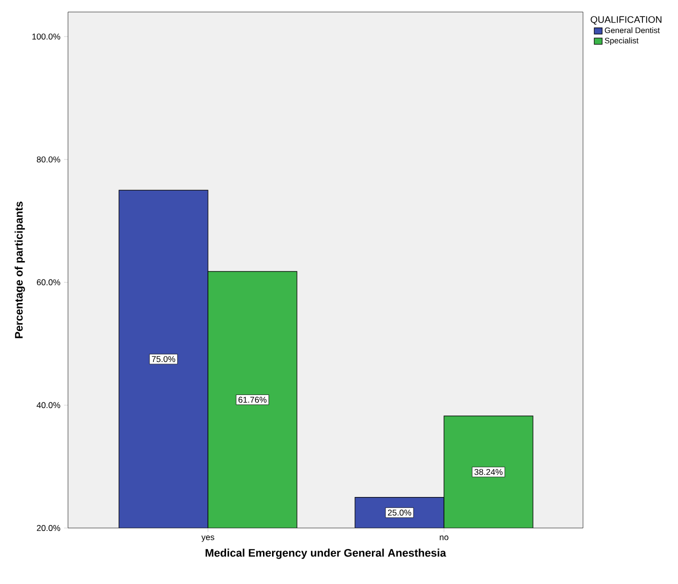 This screenshot has width=678, height=584. What do you see at coordinates (164, 359) in the screenshot?
I see `data-label: 75.0%` at bounding box center [164, 359].